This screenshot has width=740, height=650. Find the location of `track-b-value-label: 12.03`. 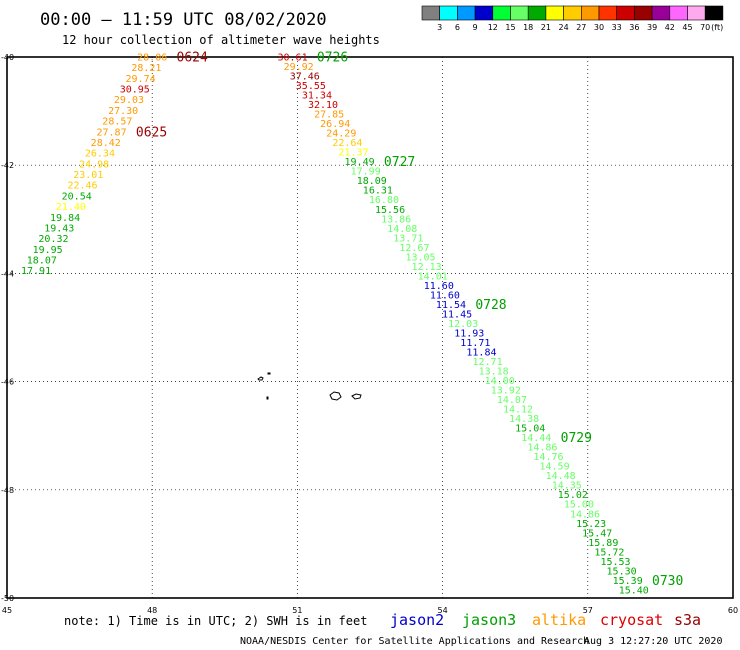

track-b-value-label: 12.03 is located at coordinates (463, 324).